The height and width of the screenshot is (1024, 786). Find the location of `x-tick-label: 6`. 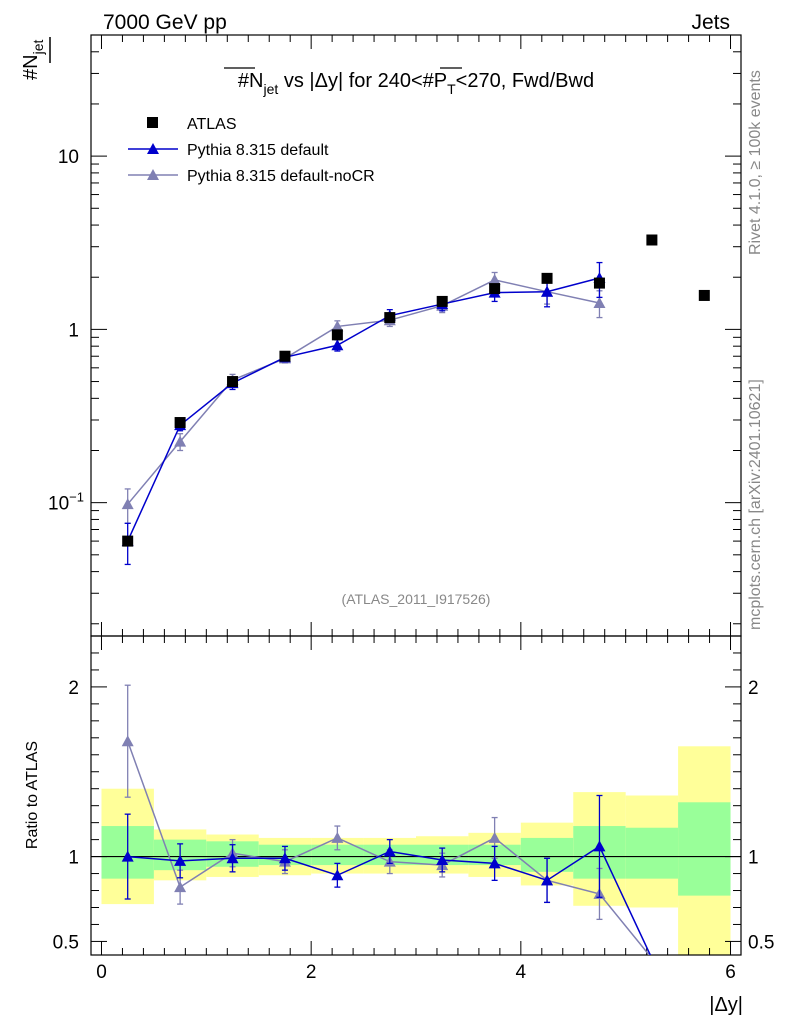

x-tick-label: 6 is located at coordinates (730, 972).